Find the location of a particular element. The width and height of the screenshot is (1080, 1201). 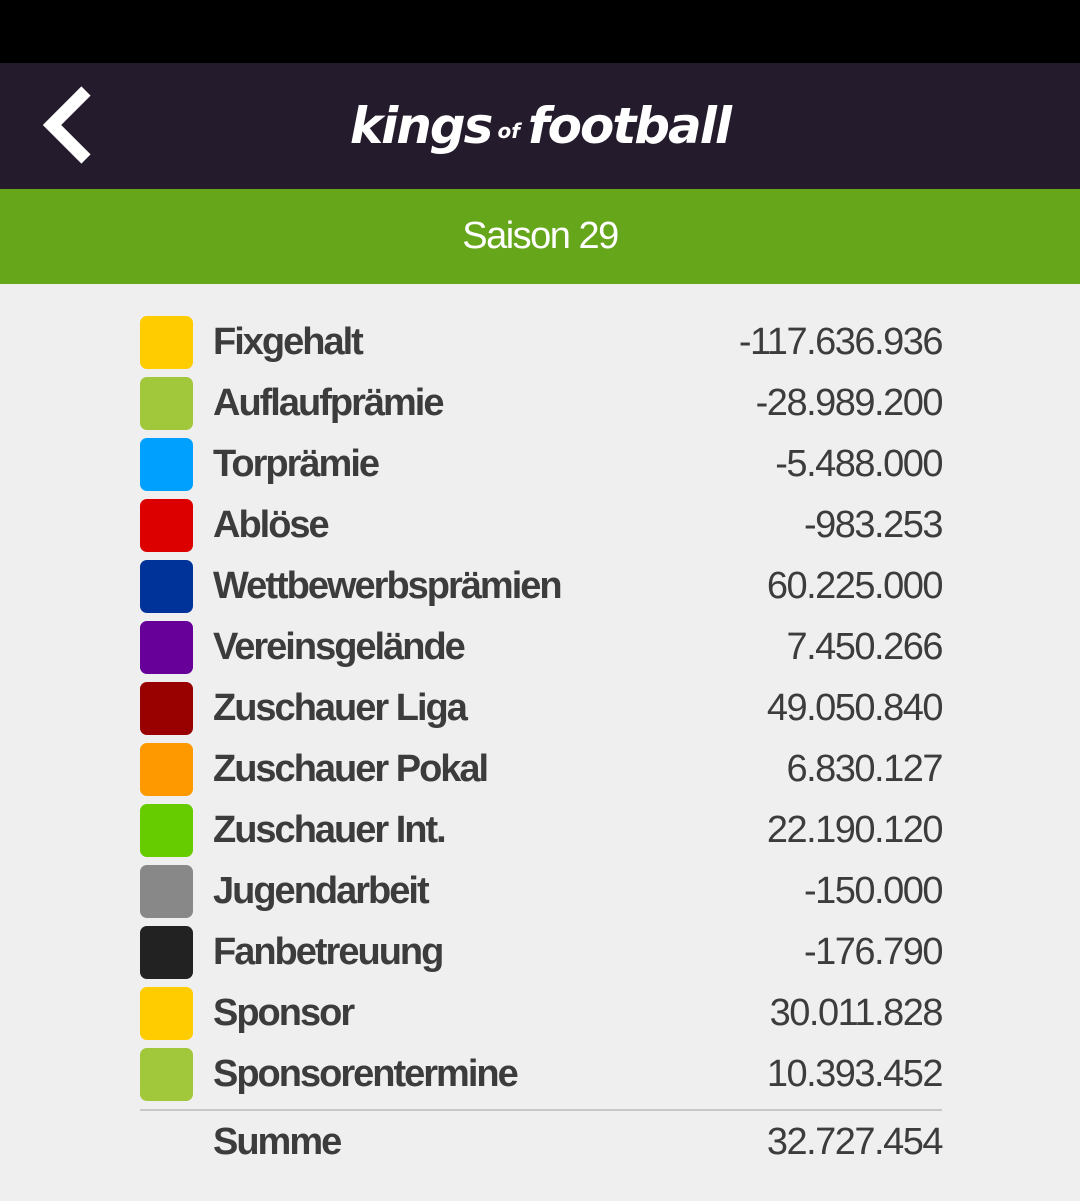

item-value: 30.011.828 is located at coordinates (856, 1013).